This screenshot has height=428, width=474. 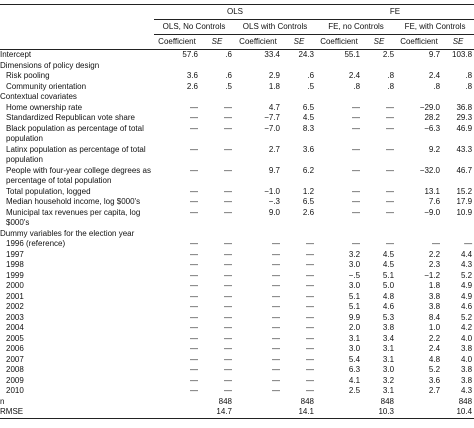 What do you see at coordinates (434, 317) in the screenshot?
I see `value-cell: 8.4` at bounding box center [434, 317].